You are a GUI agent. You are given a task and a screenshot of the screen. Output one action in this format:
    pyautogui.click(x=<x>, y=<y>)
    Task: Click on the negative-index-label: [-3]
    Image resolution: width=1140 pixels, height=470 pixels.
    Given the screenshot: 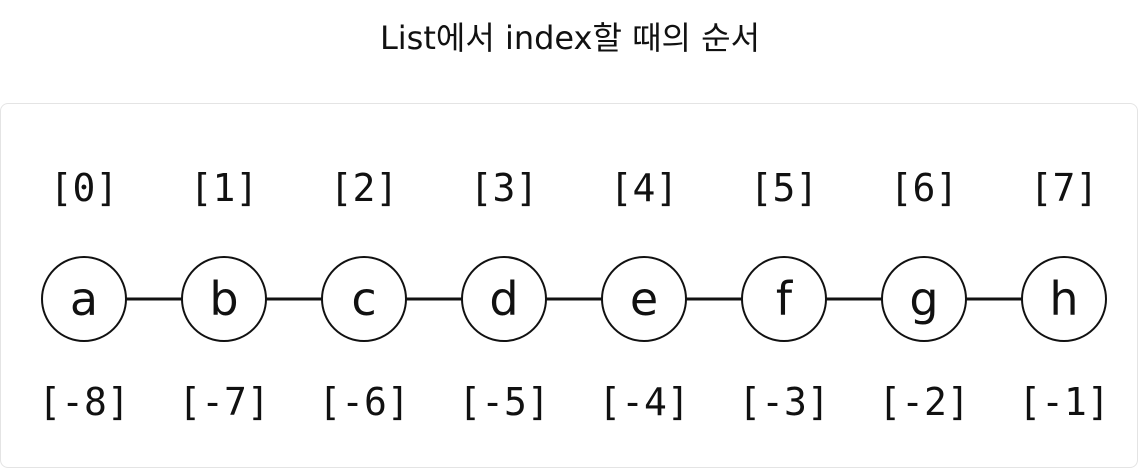 What is the action you would take?
    pyautogui.click(x=784, y=402)
    